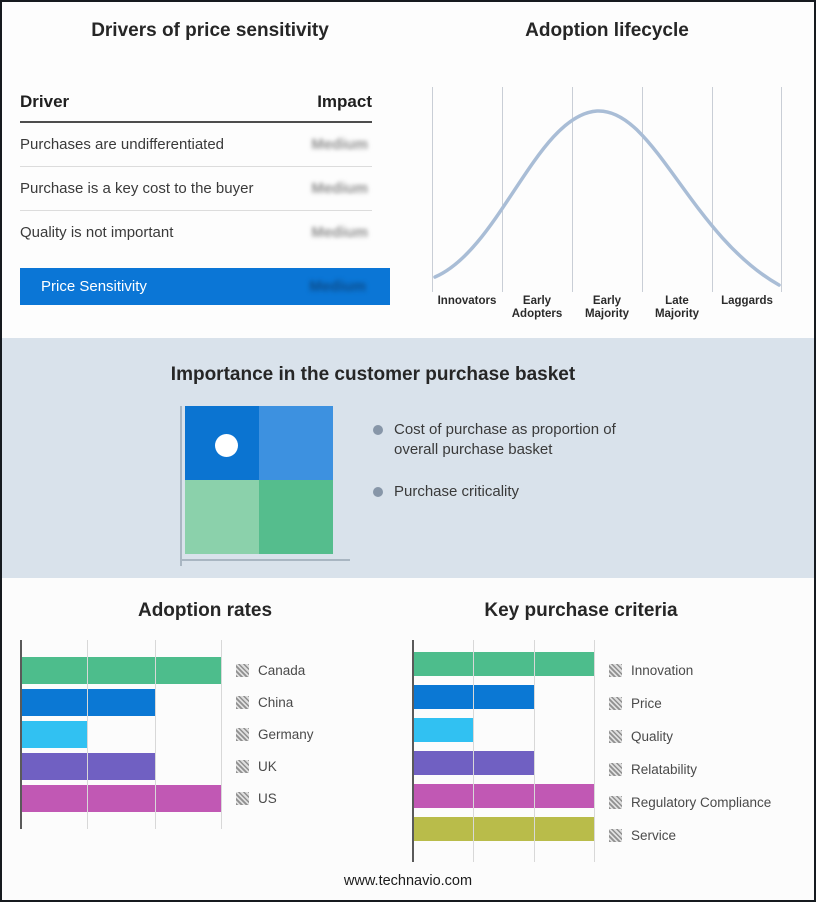 Image resolution: width=816 pixels, height=902 pixels. What do you see at coordinates (205, 610) in the screenshot?
I see `adoption-rates-title: Adoption rates` at bounding box center [205, 610].